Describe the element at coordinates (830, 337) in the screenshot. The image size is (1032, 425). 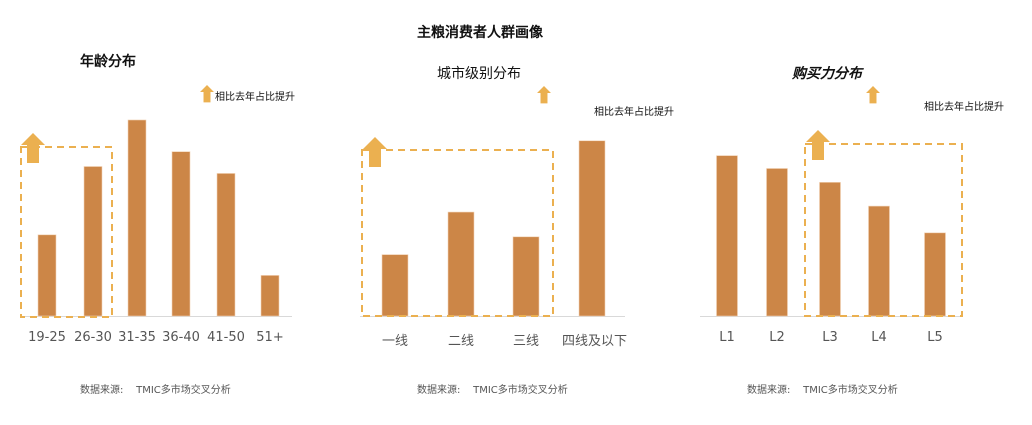
I see `x-tick-label: L3` at that location.